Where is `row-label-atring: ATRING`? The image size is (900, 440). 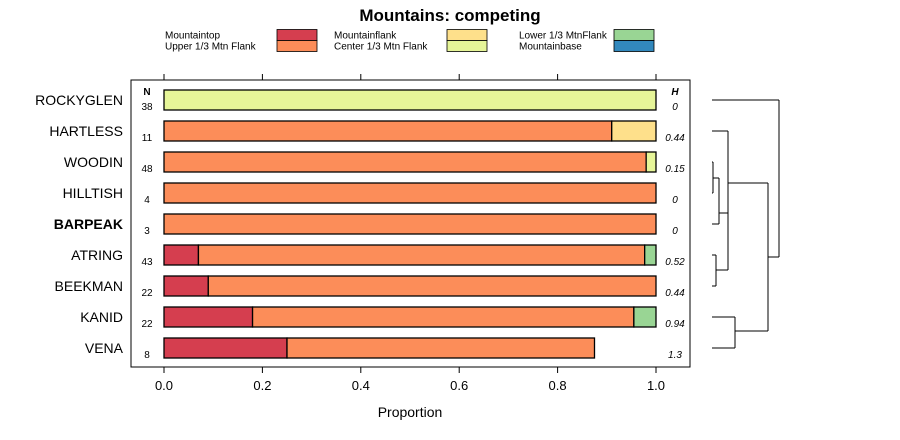 row-label-atring: ATRING is located at coordinates (97, 255).